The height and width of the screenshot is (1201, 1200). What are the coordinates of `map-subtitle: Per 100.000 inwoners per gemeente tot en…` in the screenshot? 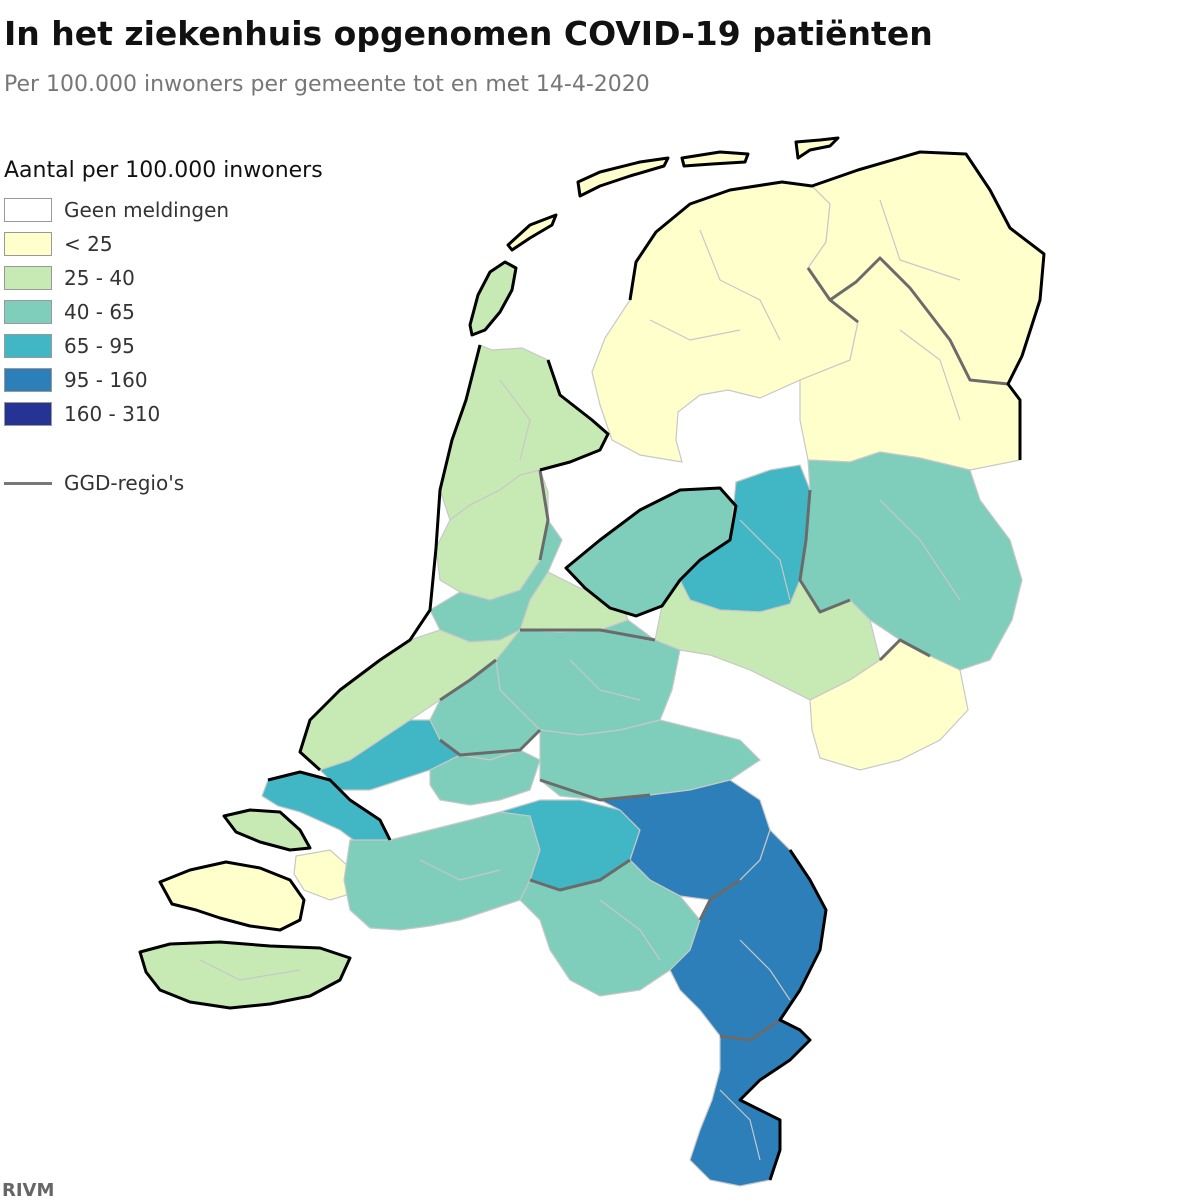 It's located at (327, 84).